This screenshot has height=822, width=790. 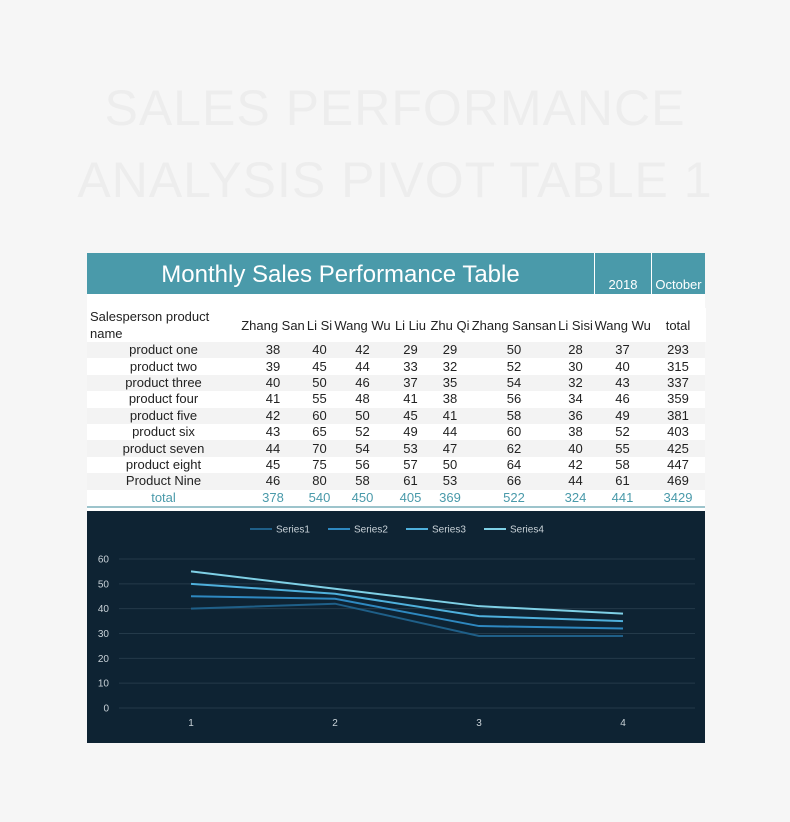 What do you see at coordinates (163, 350) in the screenshot?
I see `product-name-cell: product one` at bounding box center [163, 350].